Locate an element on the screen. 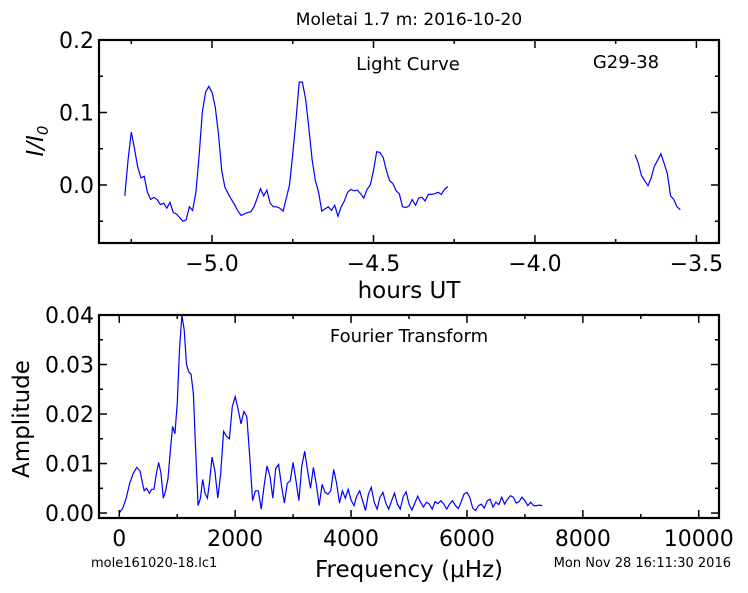 Image resolution: width=748 pixels, height=593 pixels. light-curve-y-axis-label: I/I0 is located at coordinates (37, 141).